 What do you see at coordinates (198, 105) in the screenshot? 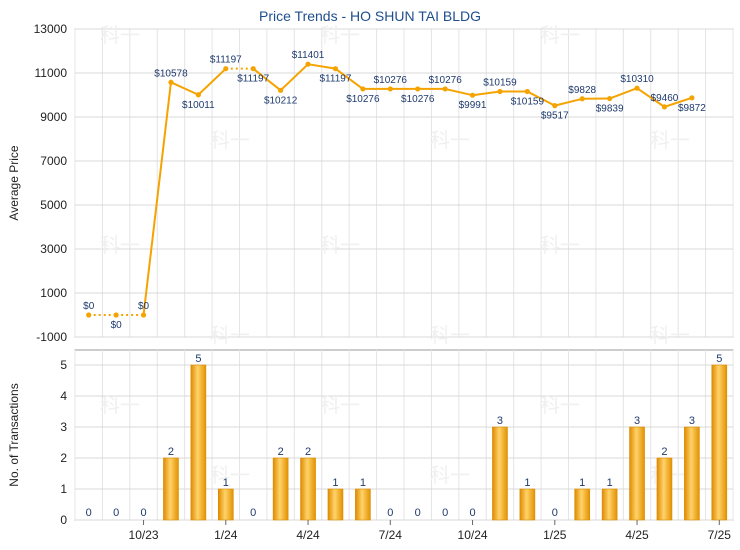
I see `price-data-label: $10011` at bounding box center [198, 105].